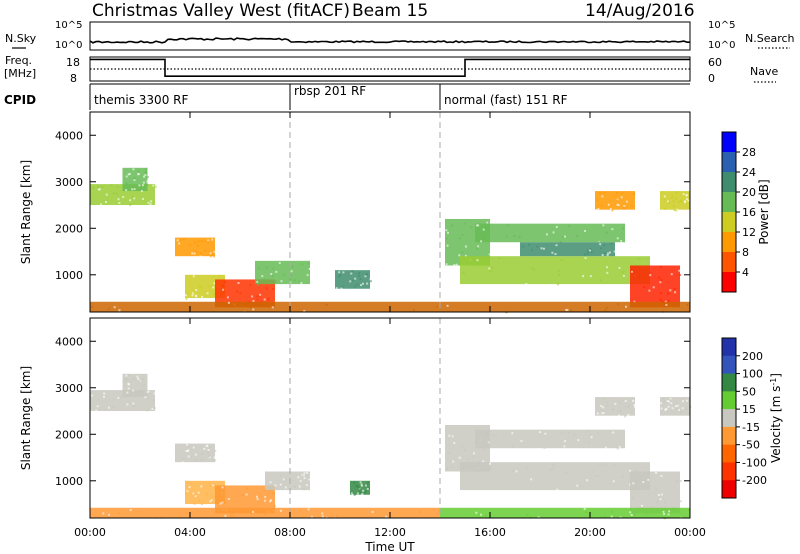 Image resolution: width=800 pixels, height=554 pixels. I want to click on y-tick-label: 3000, so click(69, 182).